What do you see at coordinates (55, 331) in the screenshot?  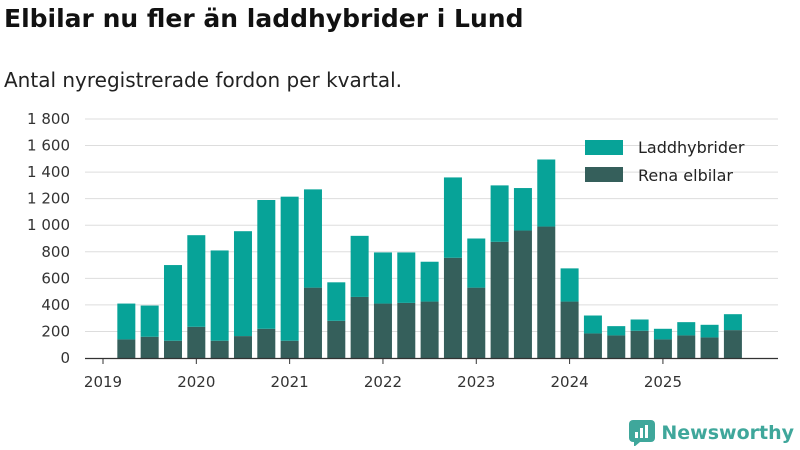 I see `y-tick-label: 200` at bounding box center [55, 331].